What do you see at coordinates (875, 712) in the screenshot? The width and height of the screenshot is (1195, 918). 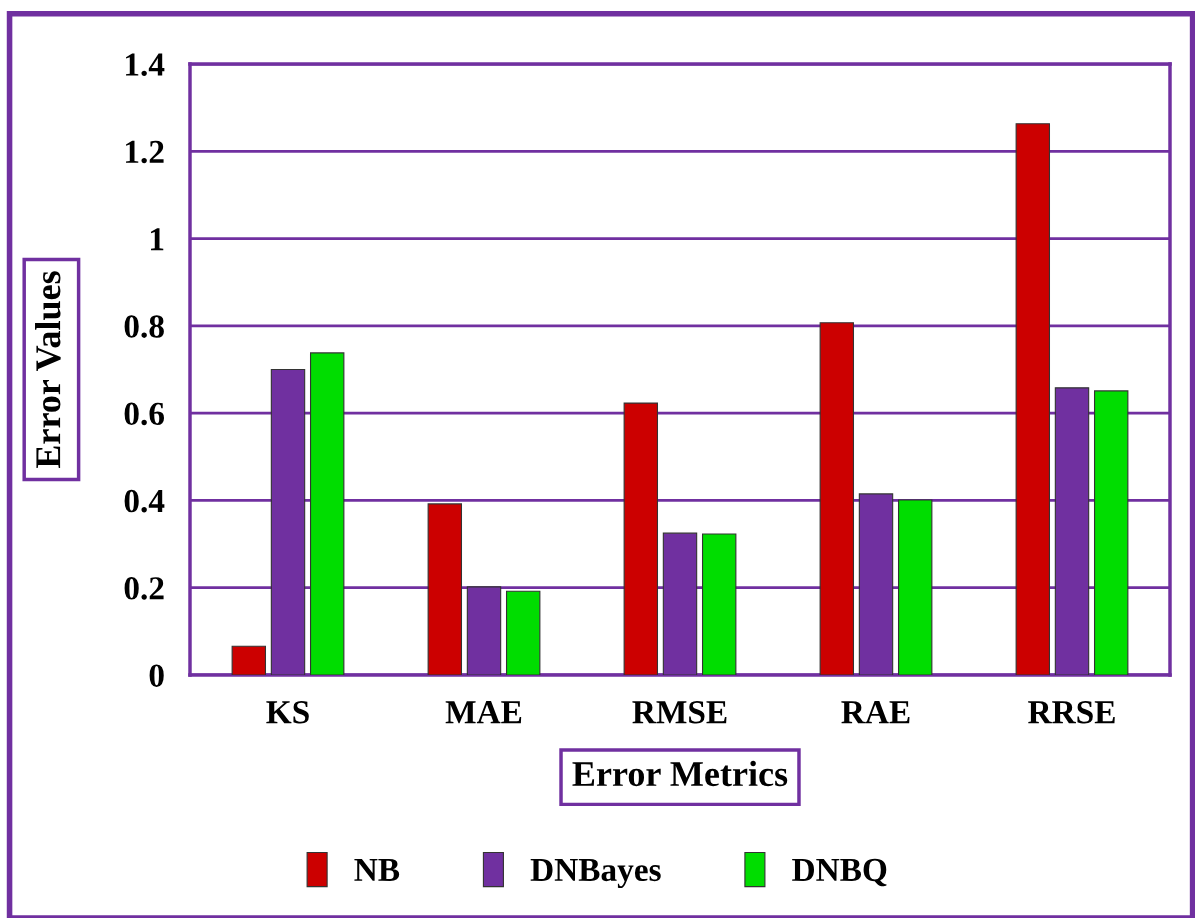 I see `x-tick-label: RAE` at bounding box center [875, 712].